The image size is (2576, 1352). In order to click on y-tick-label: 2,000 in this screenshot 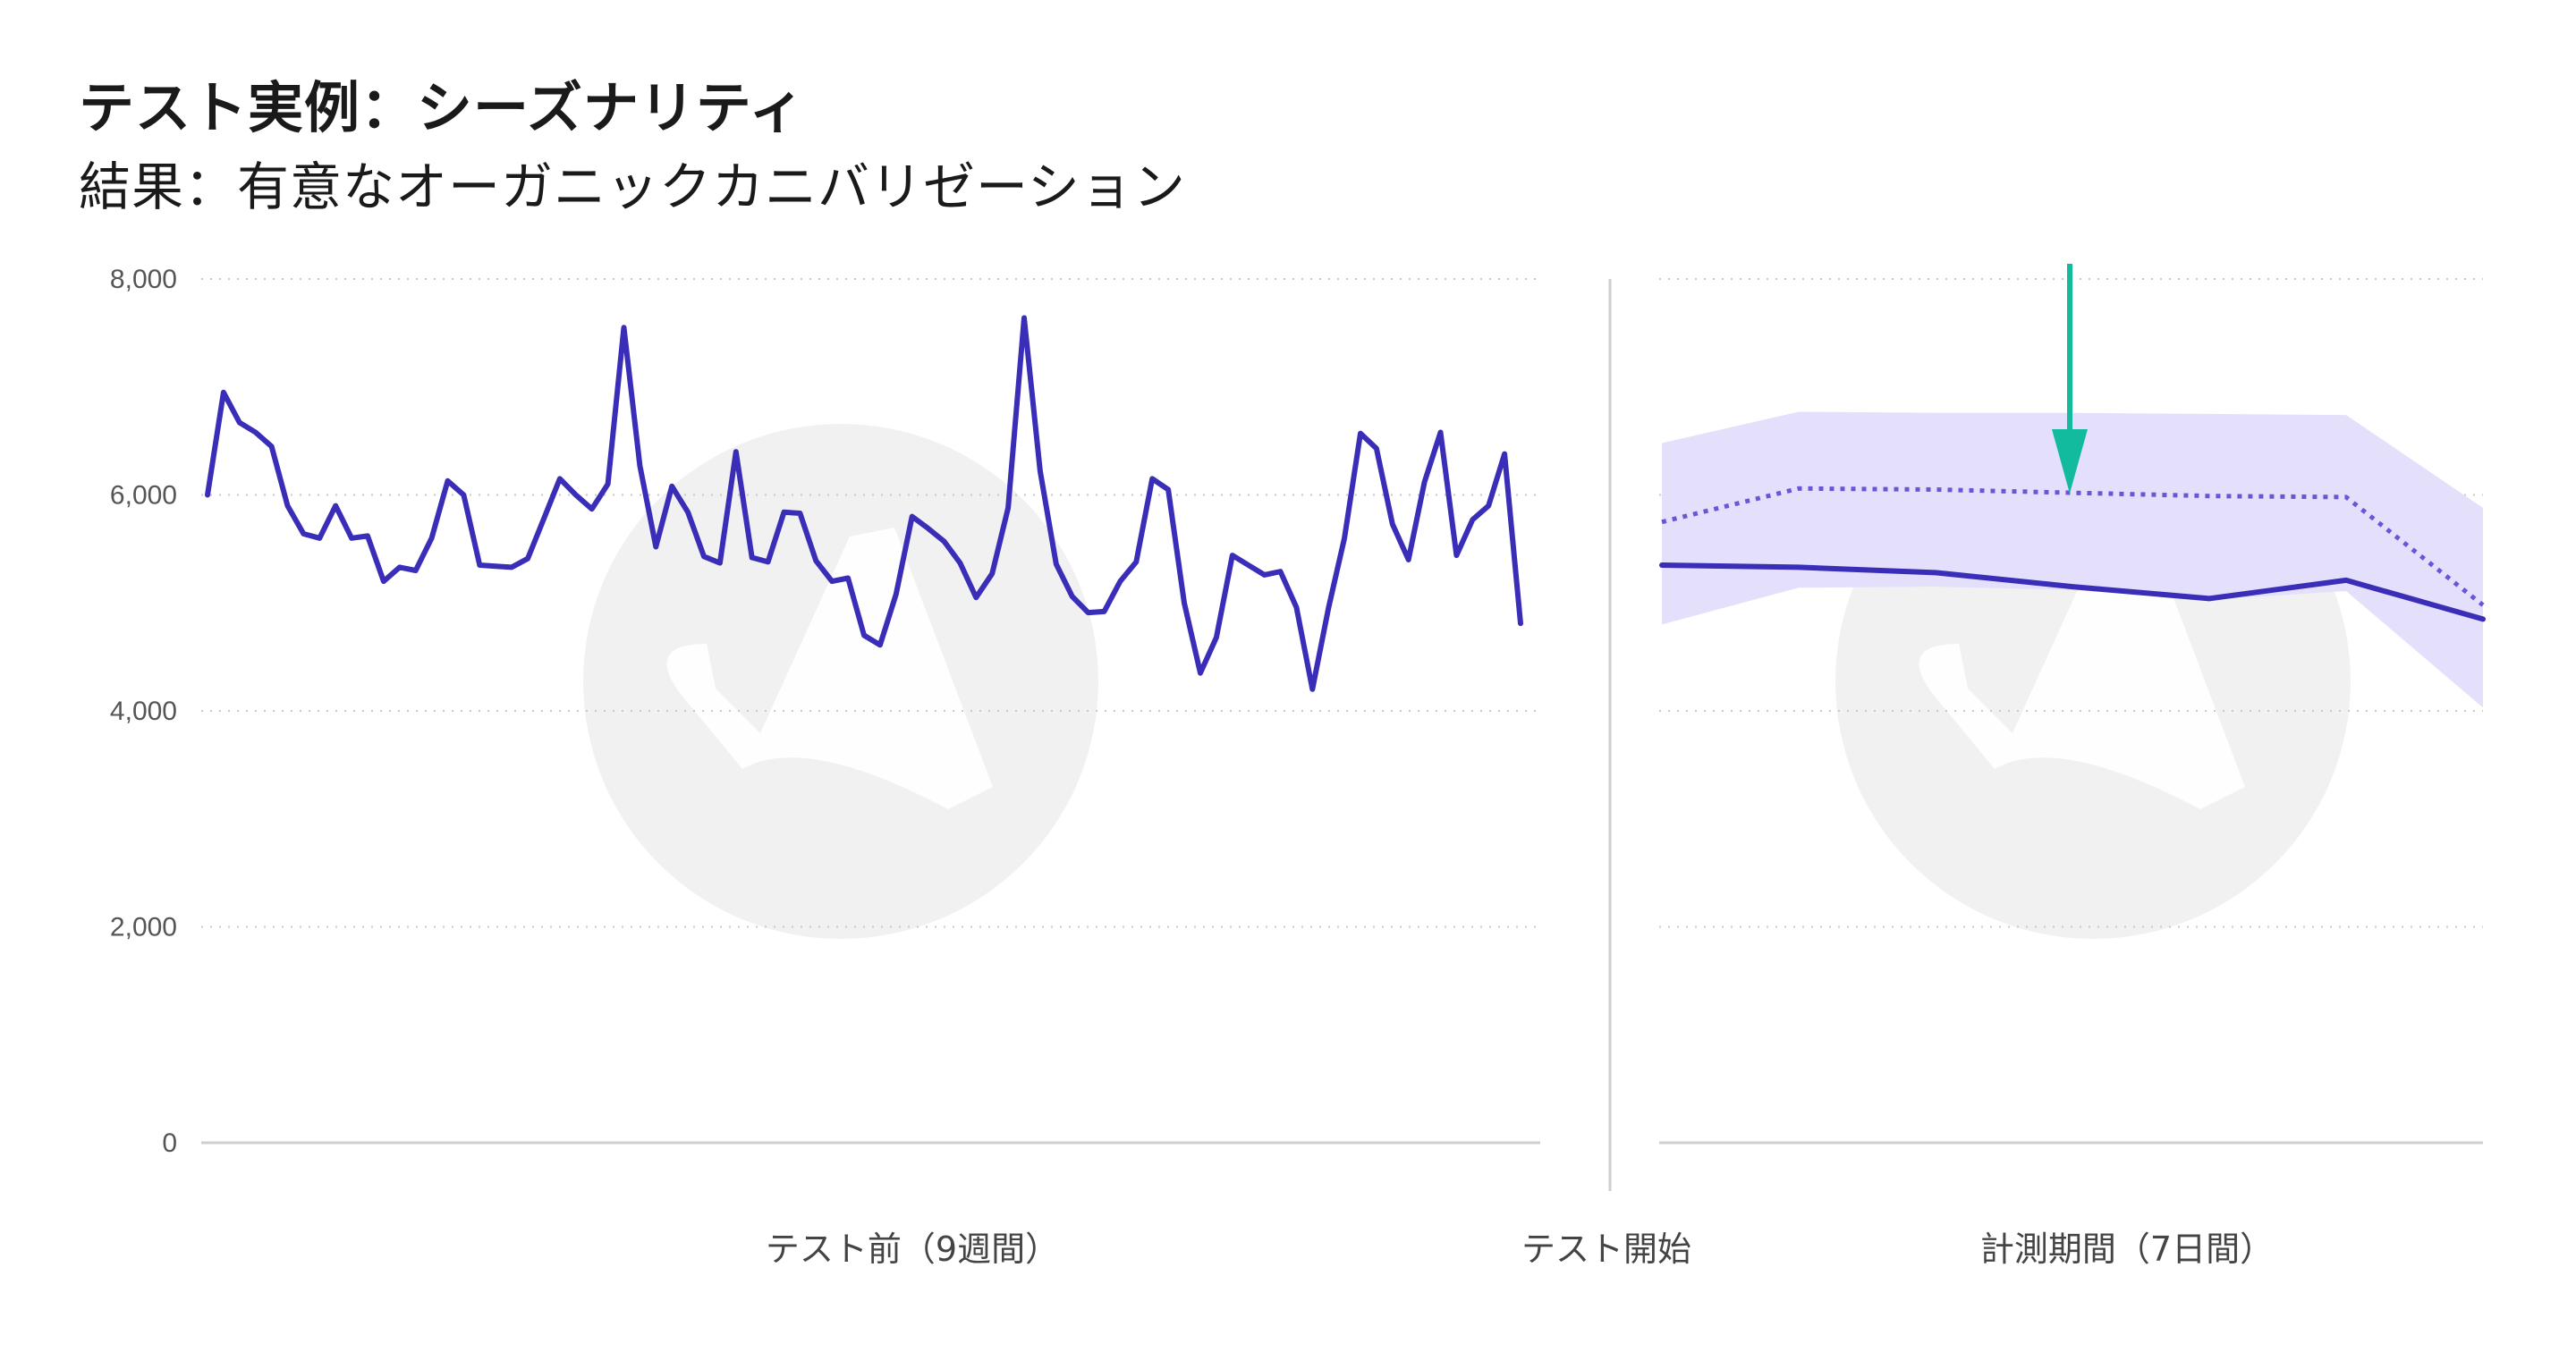, I will do `click(143, 927)`.